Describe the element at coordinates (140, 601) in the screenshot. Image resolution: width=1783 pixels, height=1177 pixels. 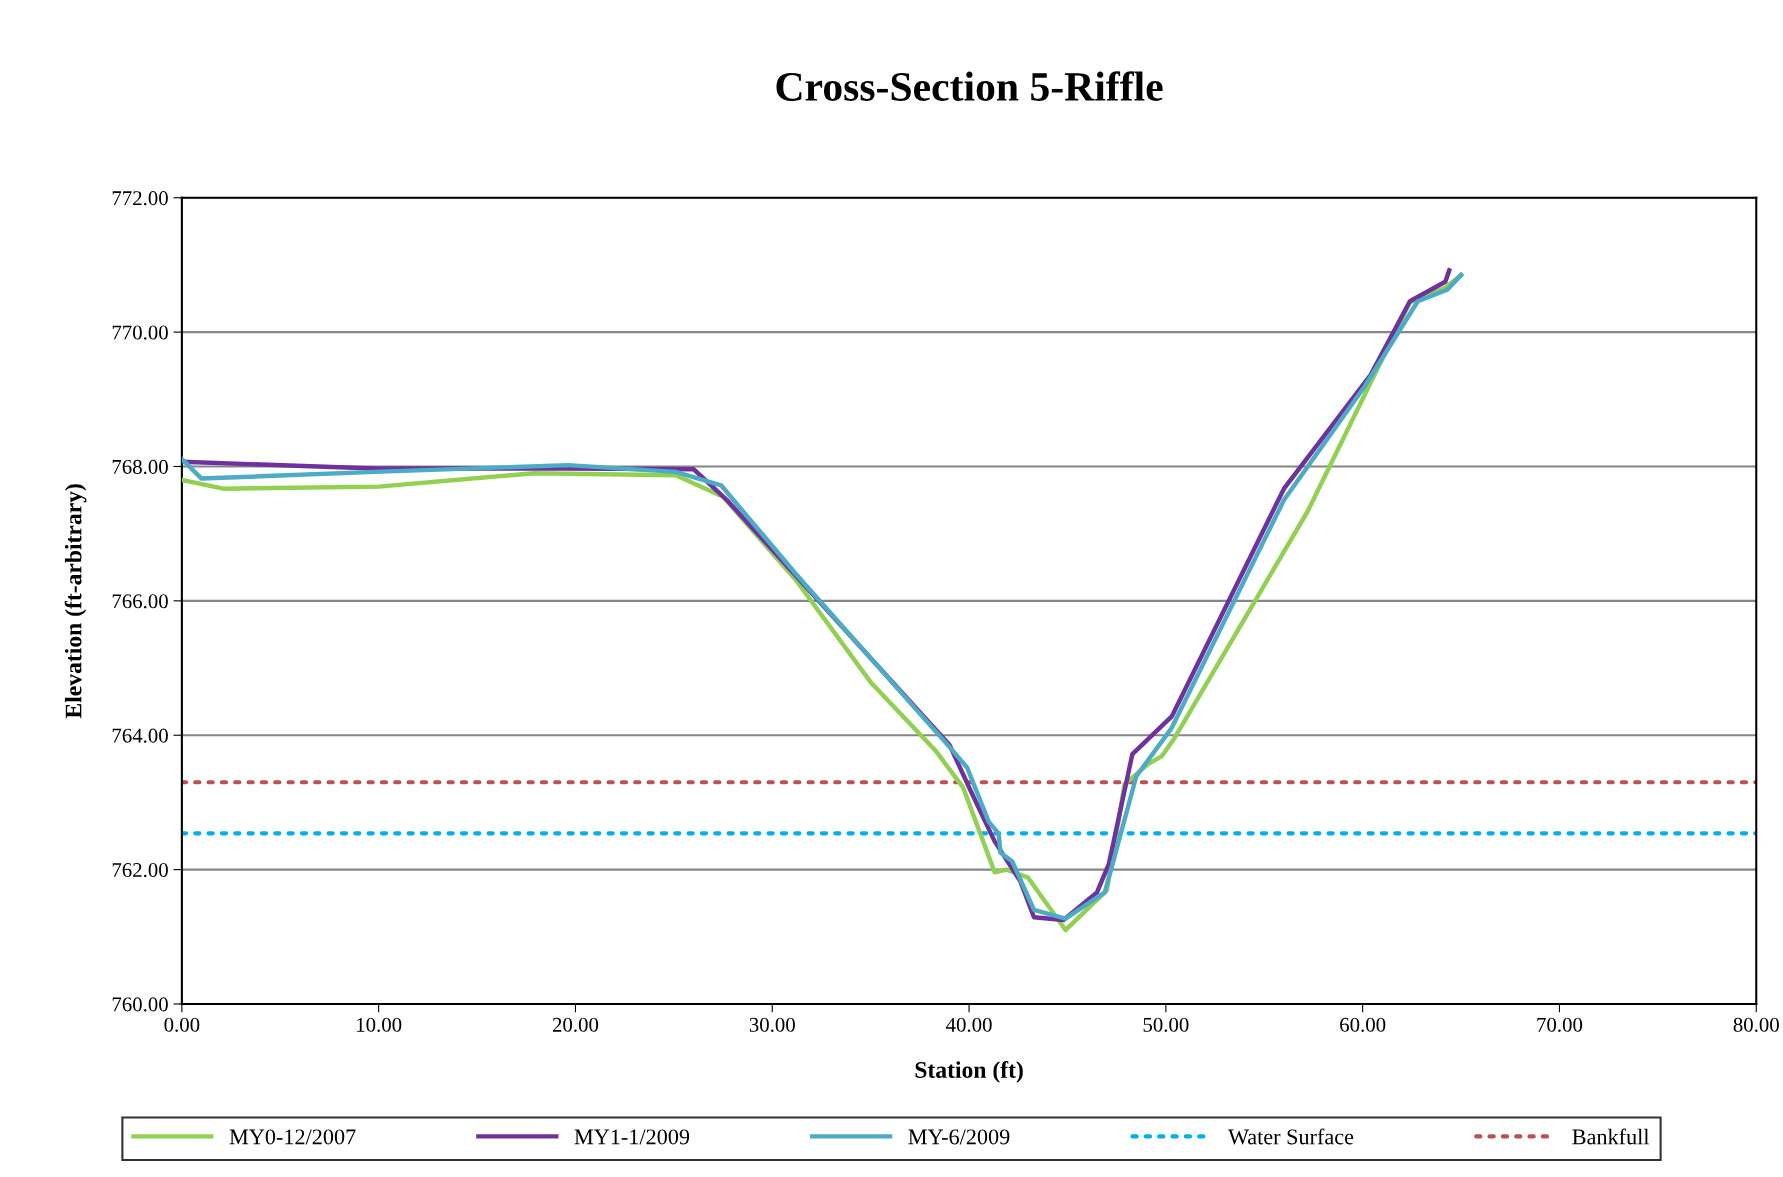
I see `y-tick-label: 766.00` at that location.